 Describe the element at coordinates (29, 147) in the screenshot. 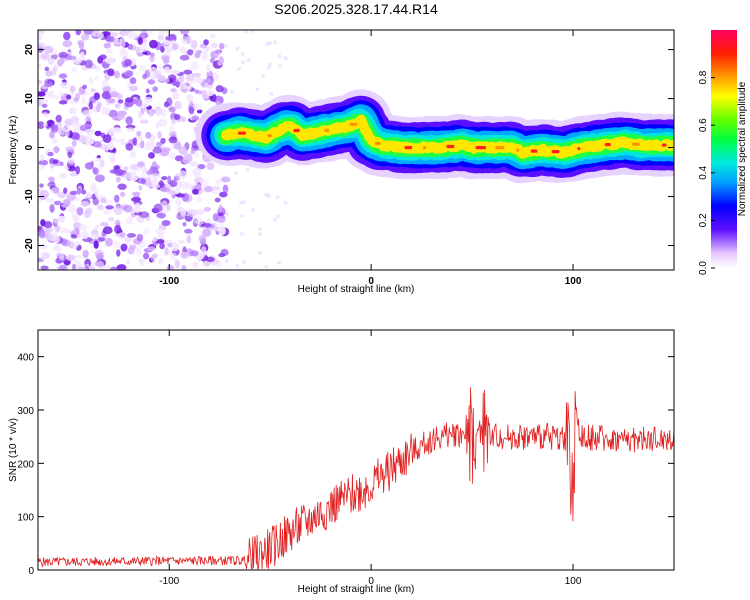

I see `y-tick-label: 0` at that location.